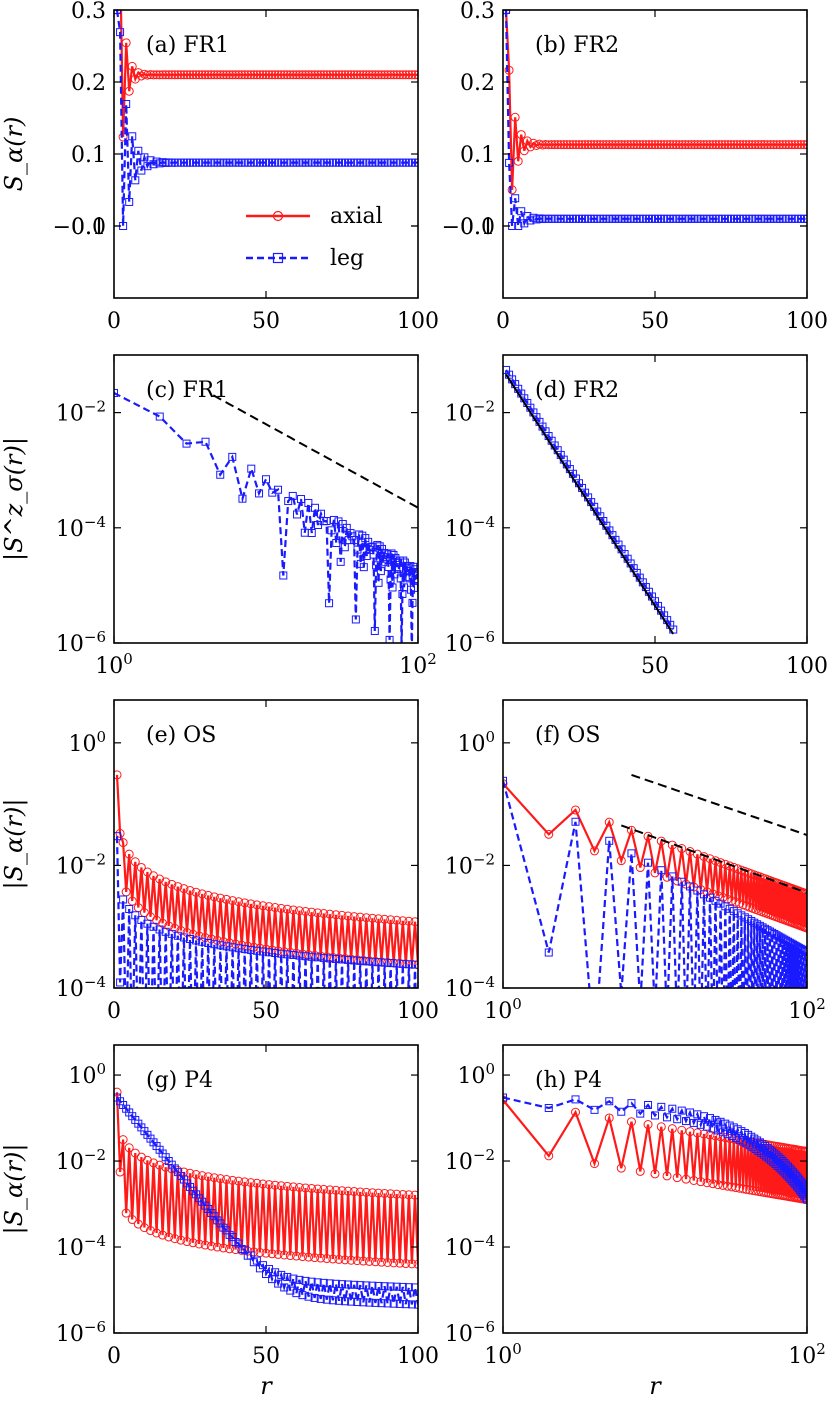  What do you see at coordinates (655, 1189) in the screenshot?
I see `axes-frame-h` at bounding box center [655, 1189].